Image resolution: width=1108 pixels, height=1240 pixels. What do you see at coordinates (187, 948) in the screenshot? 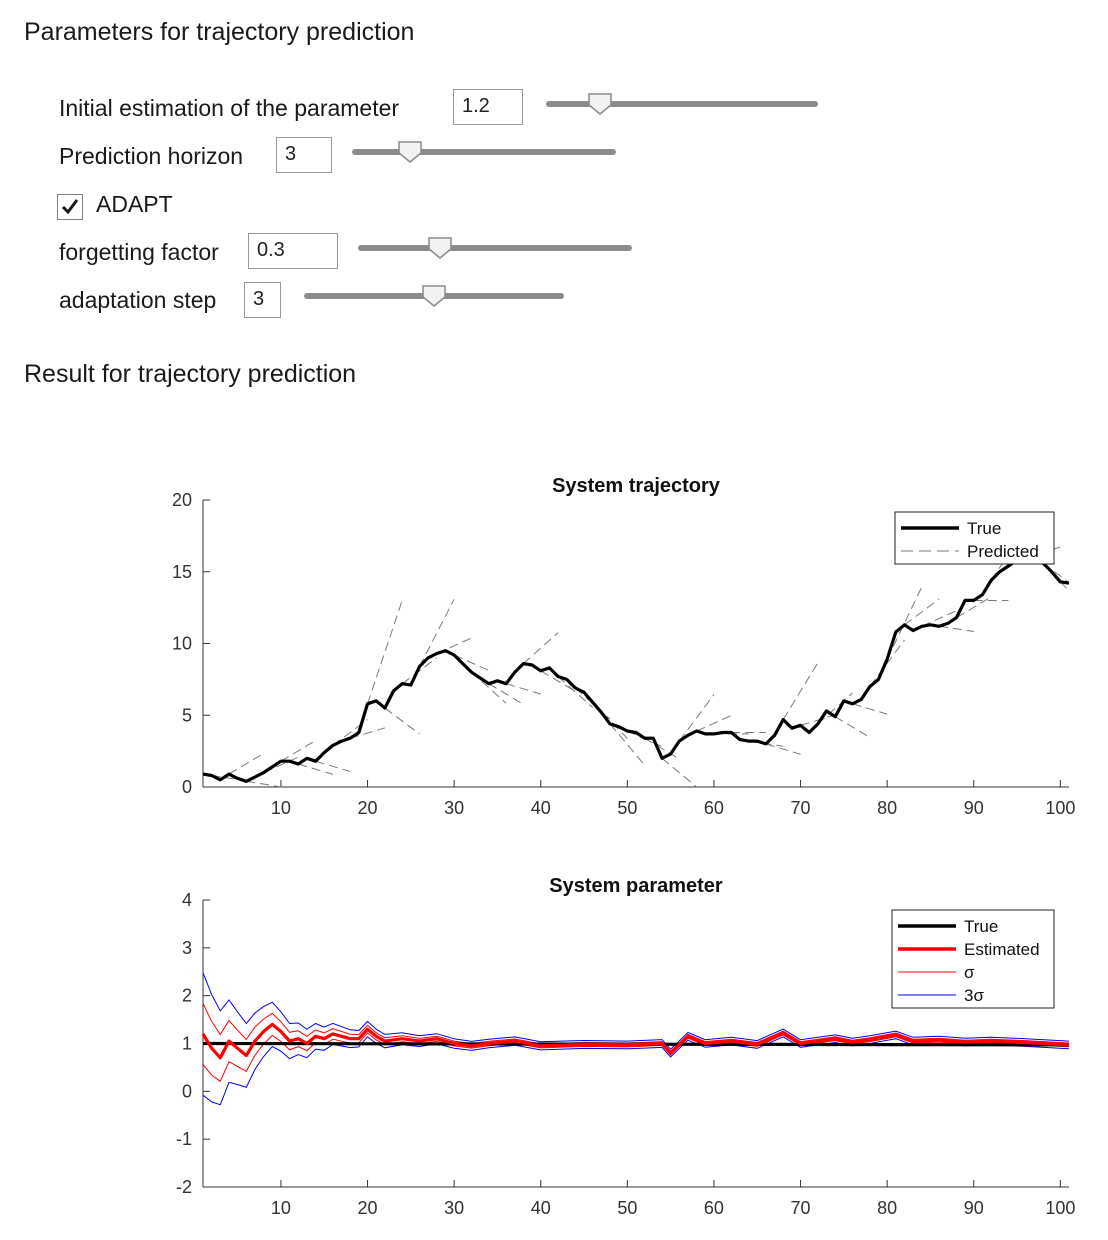
I see `y-tick-label: 3` at bounding box center [187, 948].